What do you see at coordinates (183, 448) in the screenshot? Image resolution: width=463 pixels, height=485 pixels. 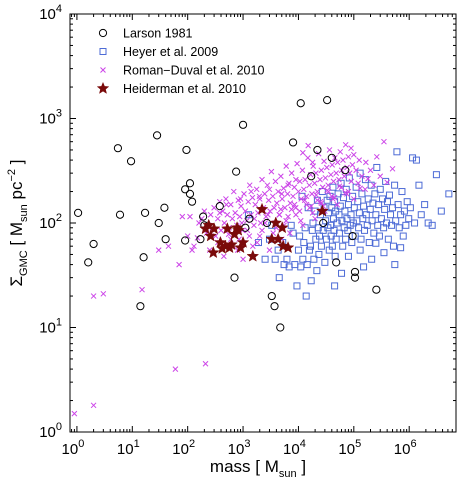 I see `x-tick-label: 10²` at bounding box center [183, 448].